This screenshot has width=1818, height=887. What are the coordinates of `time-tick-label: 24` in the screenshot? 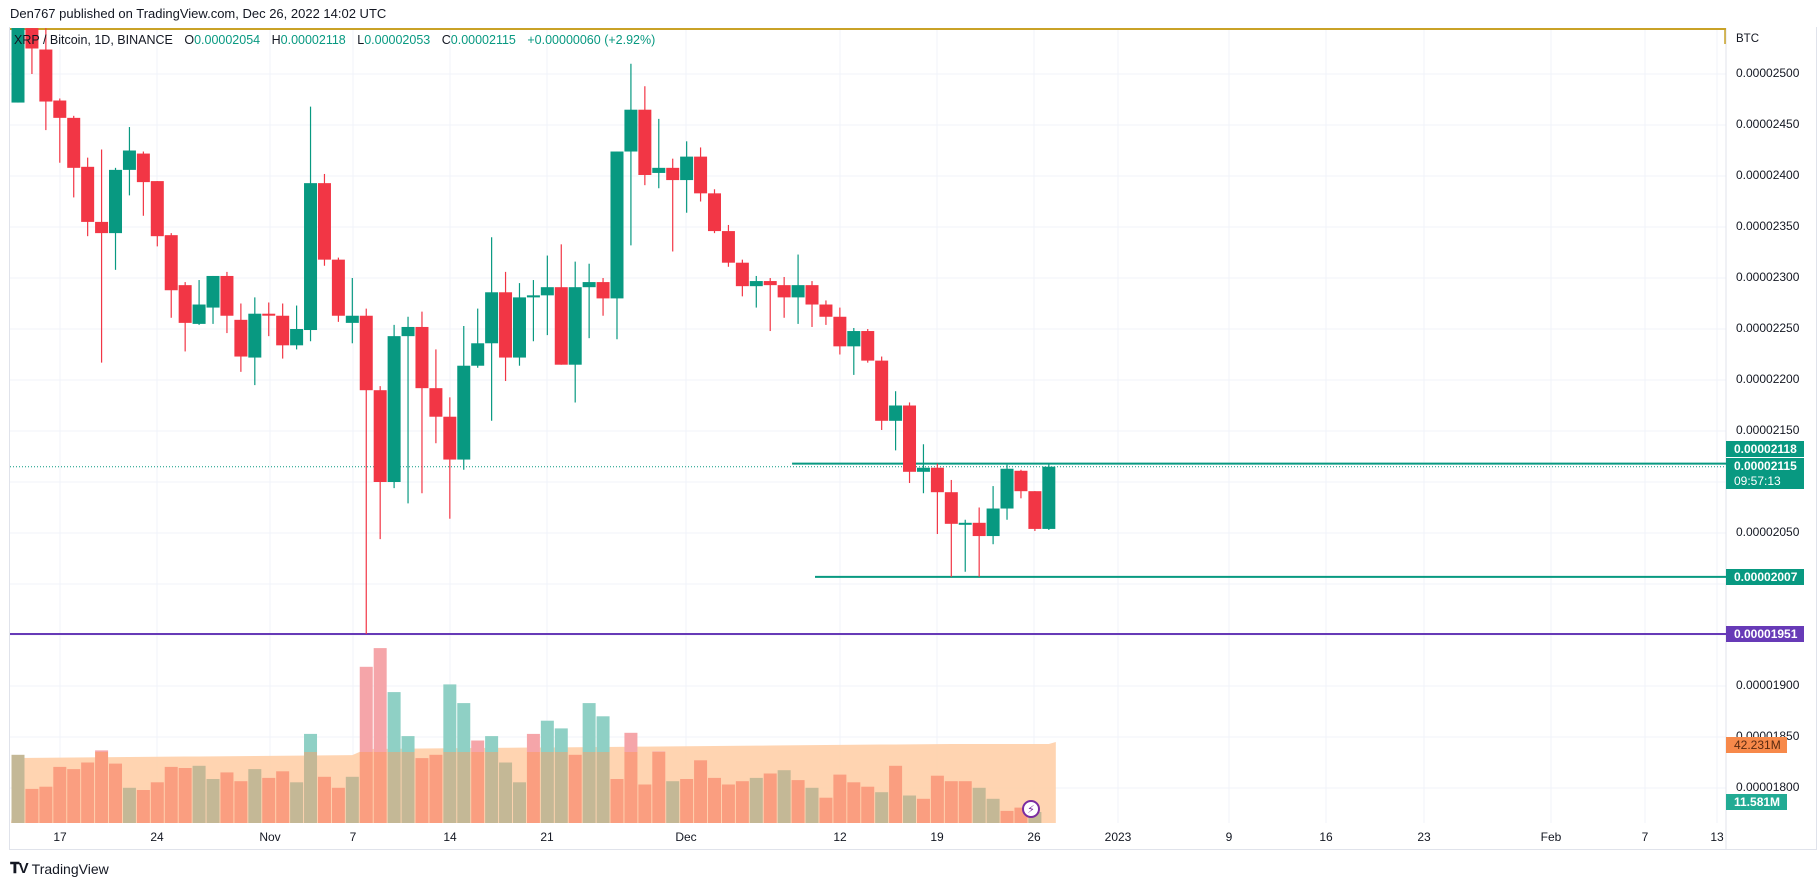 It's located at (157, 837).